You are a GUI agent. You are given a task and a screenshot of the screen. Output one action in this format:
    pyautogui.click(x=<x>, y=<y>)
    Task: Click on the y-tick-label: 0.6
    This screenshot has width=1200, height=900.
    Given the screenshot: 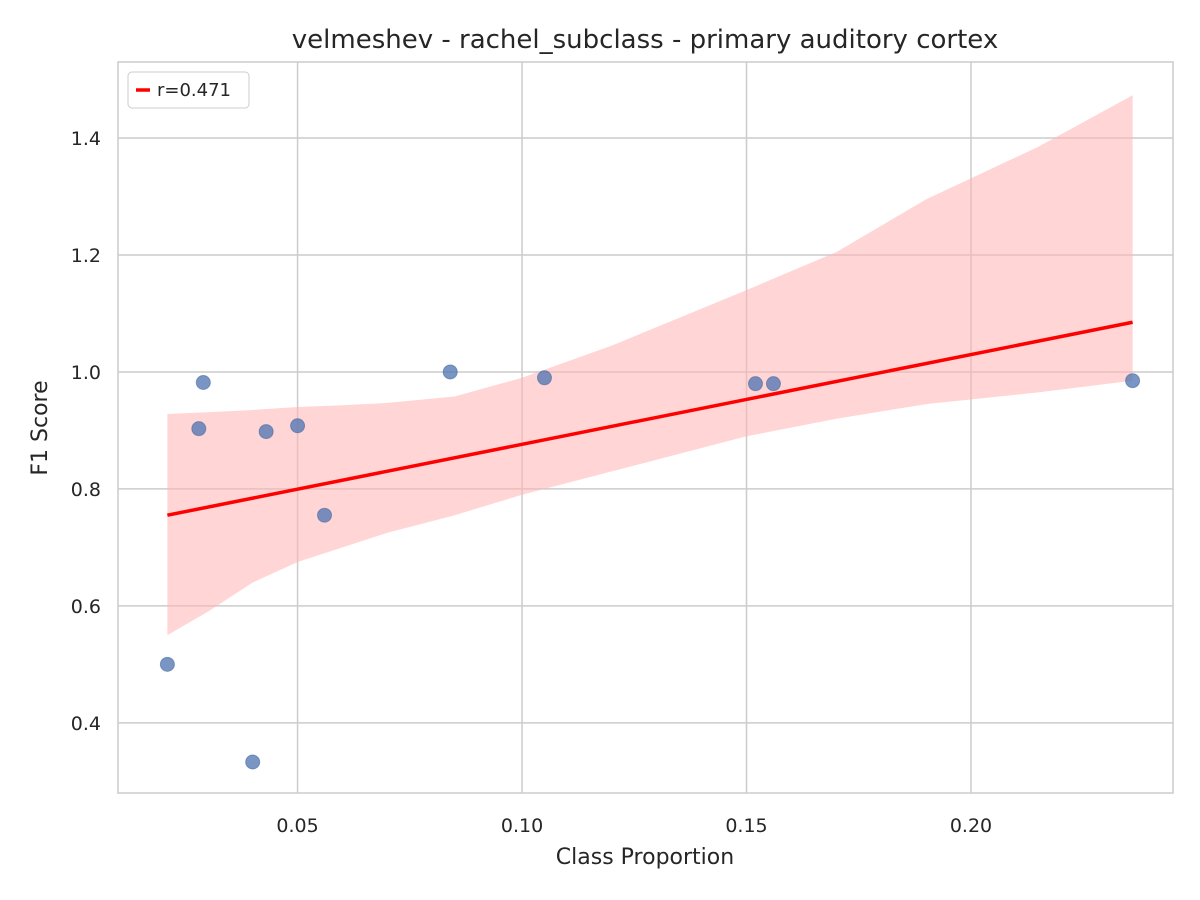 What is the action you would take?
    pyautogui.click(x=86, y=607)
    